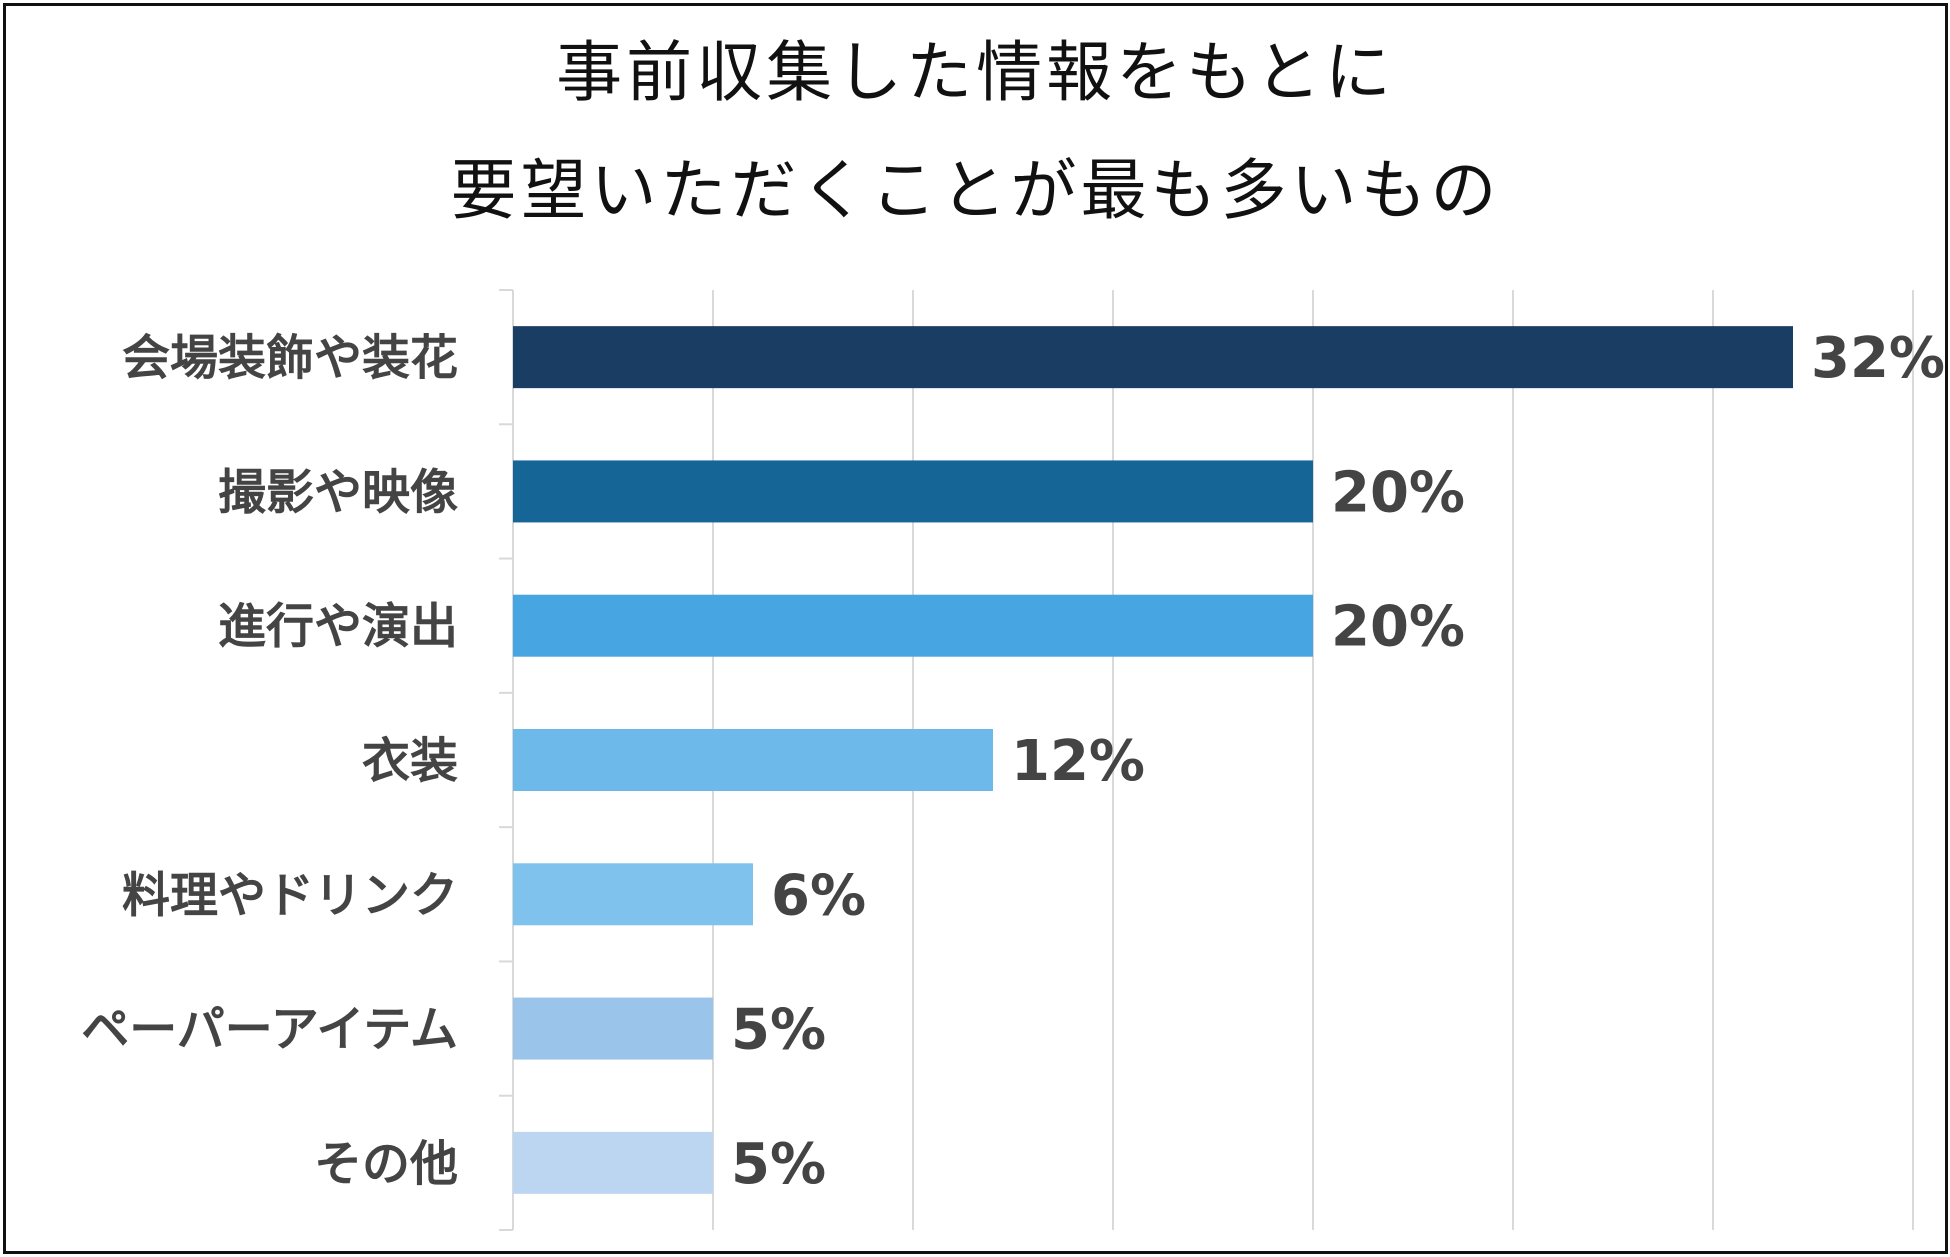  I want to click on category-label-2: 進行や演出, so click(338, 627).